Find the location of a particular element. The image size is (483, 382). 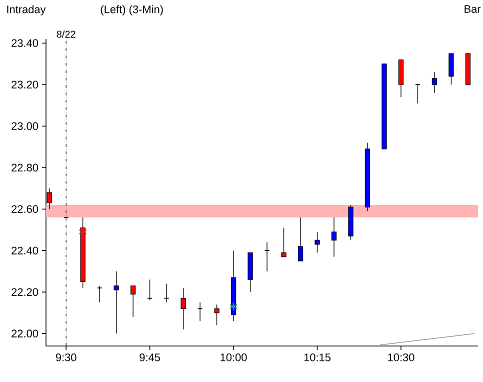

x-tick-label: 10:00 is located at coordinates (233, 358).